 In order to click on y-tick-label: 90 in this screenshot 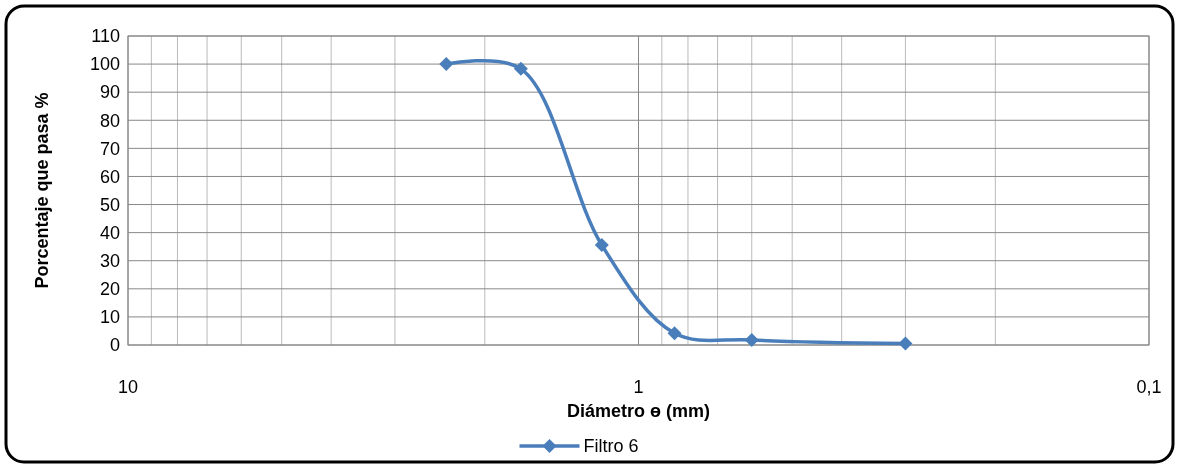, I will do `click(109, 92)`.